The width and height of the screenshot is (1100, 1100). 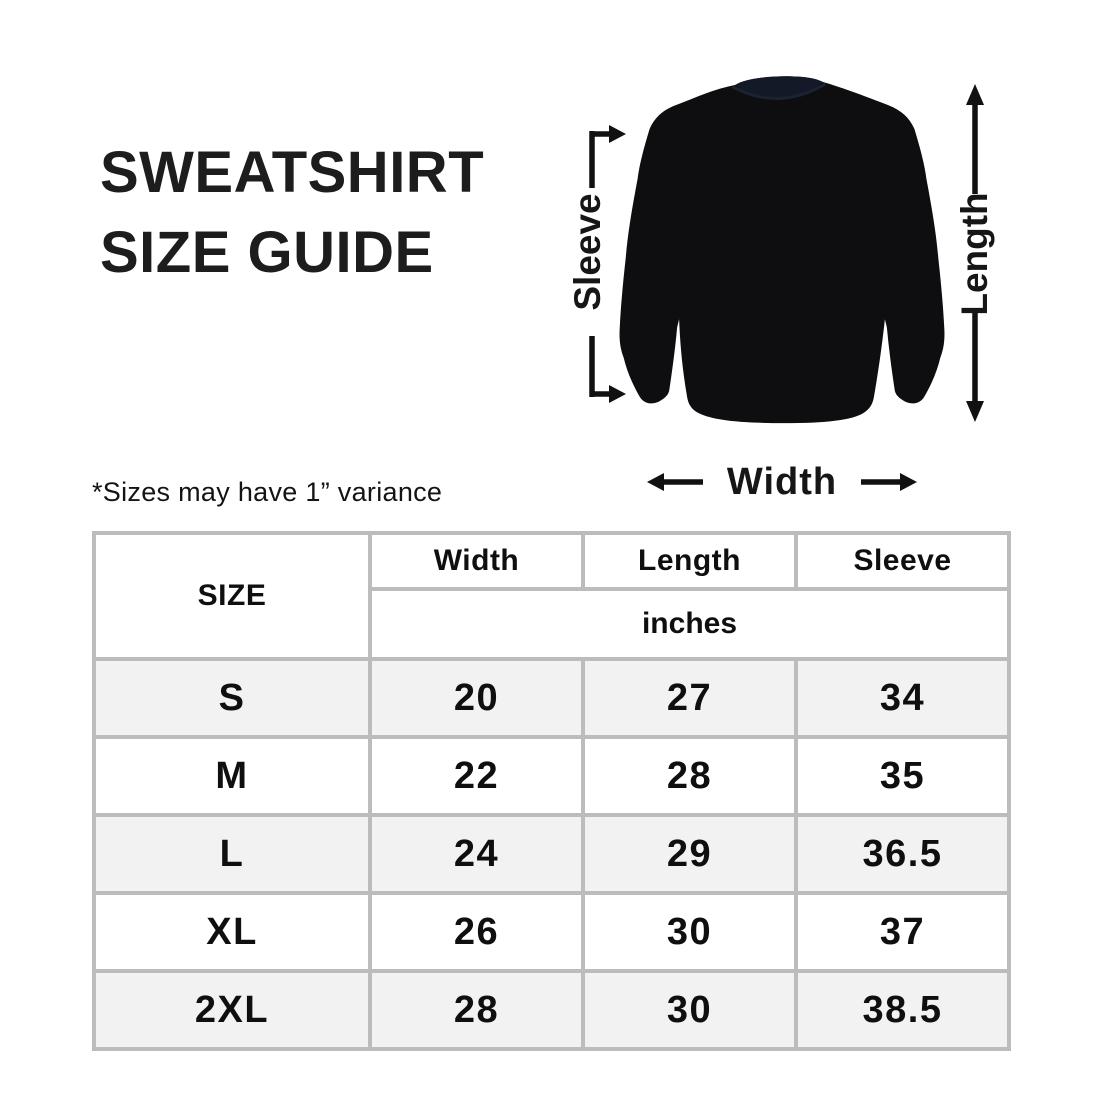 What do you see at coordinates (587, 252) in the screenshot?
I see `sleeve-dimension-label: Sleeve` at bounding box center [587, 252].